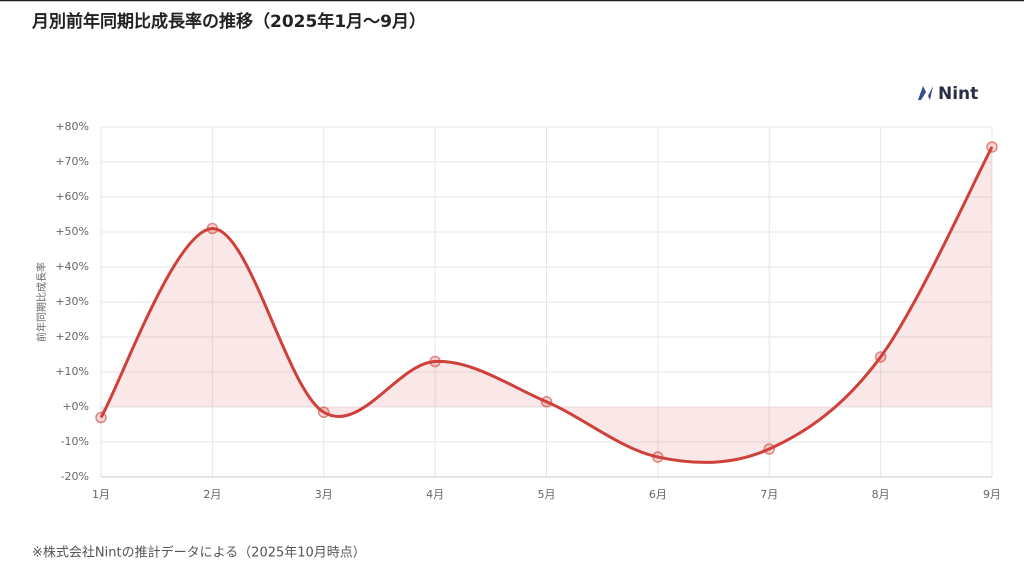 This screenshot has height=581, width=1024. Describe the element at coordinates (72, 301) in the screenshot. I see `y-tick-label: +30%` at that location.